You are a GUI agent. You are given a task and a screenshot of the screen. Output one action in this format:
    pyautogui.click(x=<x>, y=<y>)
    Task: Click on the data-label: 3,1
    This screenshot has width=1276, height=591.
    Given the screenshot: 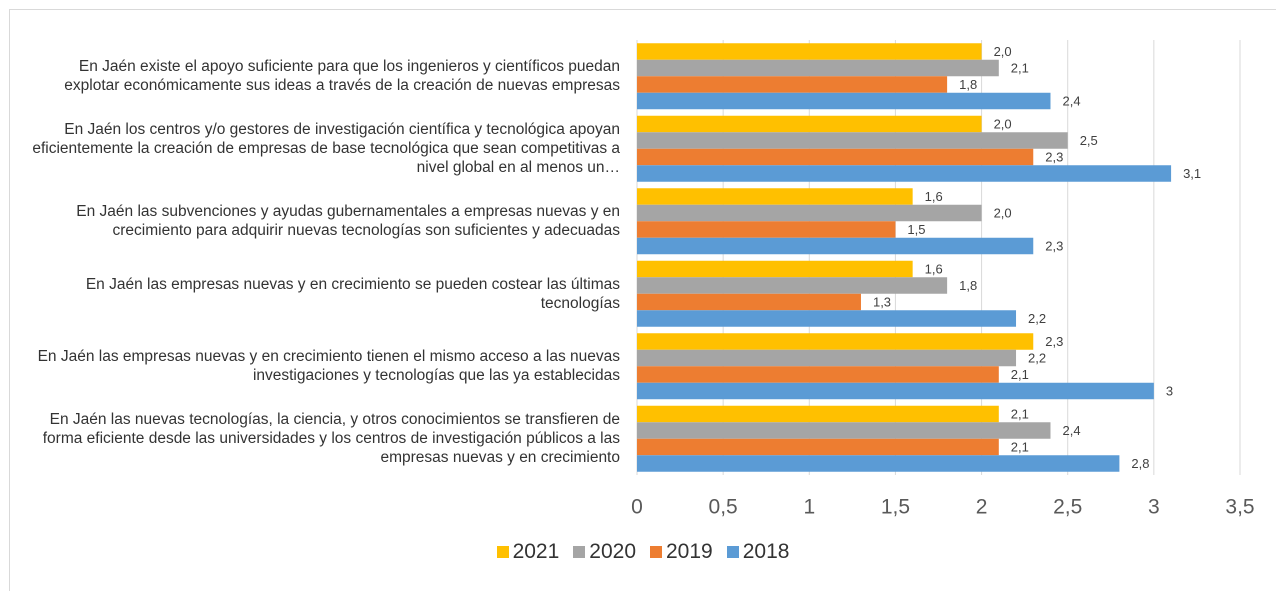 What is the action you would take?
    pyautogui.click(x=1192, y=173)
    